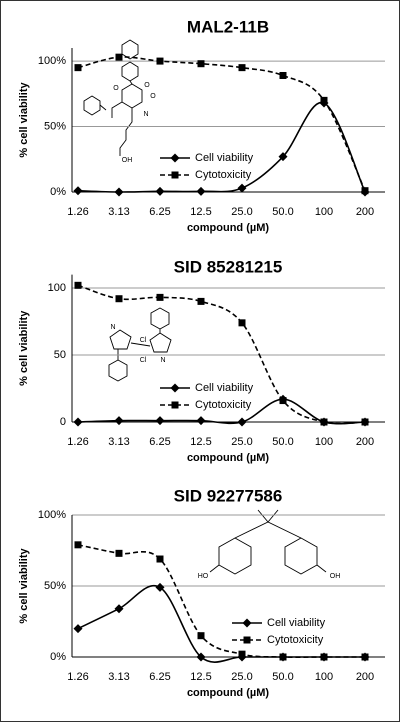  Describe the element at coordinates (203, 576) in the screenshot. I see `structure-label: HO` at that location.